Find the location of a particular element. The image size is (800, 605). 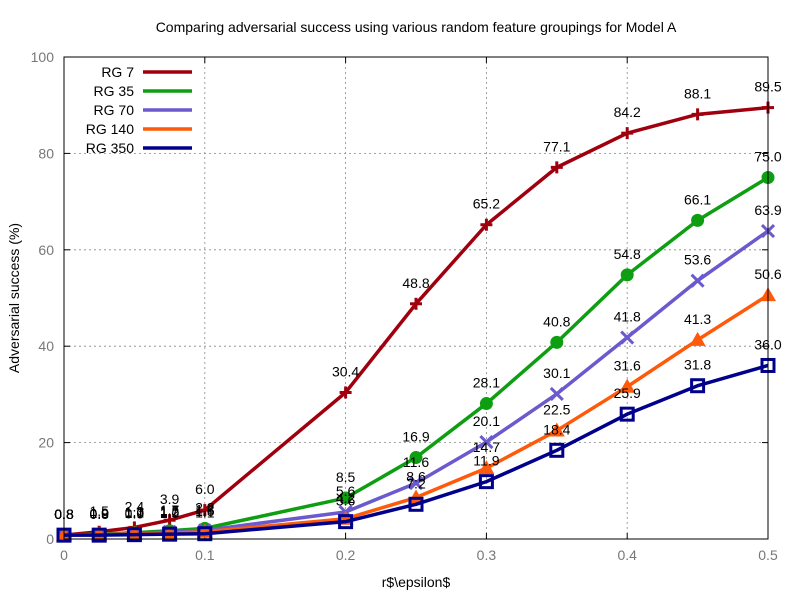

y-tick-label: 80 is located at coordinates (46, 153).